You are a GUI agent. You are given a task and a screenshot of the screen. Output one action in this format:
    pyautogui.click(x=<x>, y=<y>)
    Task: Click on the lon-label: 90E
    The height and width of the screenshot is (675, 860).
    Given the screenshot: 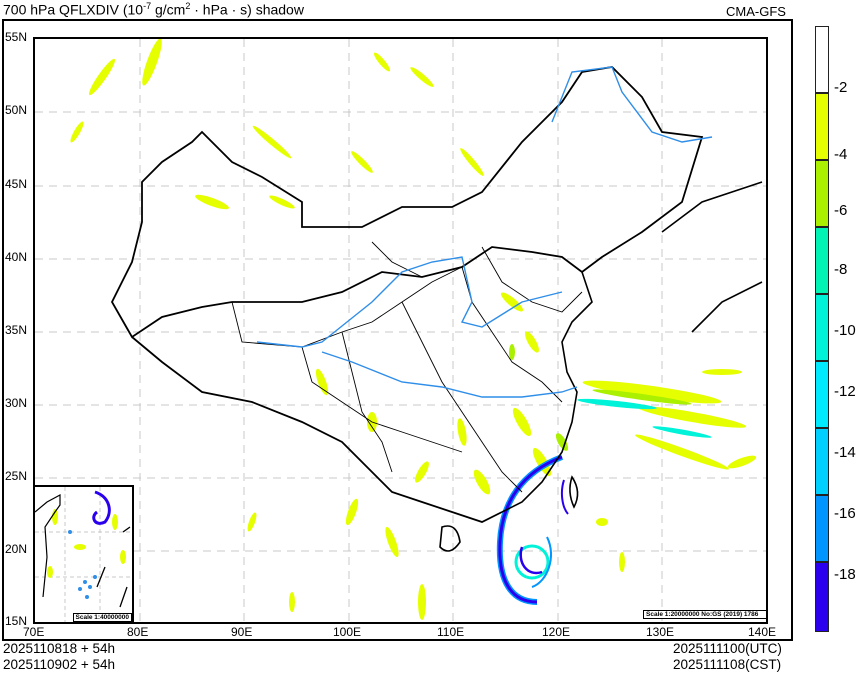 What is the action you would take?
    pyautogui.click(x=242, y=632)
    